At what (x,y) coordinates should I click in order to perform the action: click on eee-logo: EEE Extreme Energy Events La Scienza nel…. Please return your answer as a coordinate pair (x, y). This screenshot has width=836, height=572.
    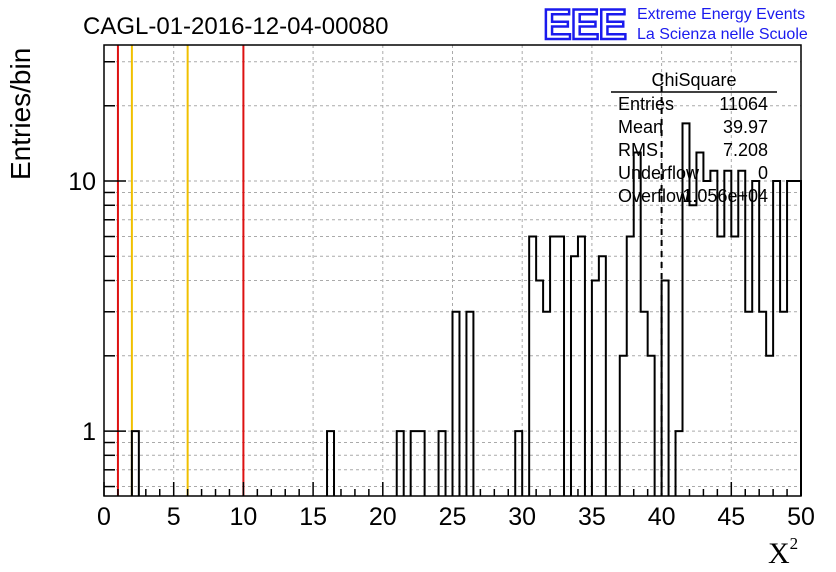
    Looking at the image, I should click on (675, 25).